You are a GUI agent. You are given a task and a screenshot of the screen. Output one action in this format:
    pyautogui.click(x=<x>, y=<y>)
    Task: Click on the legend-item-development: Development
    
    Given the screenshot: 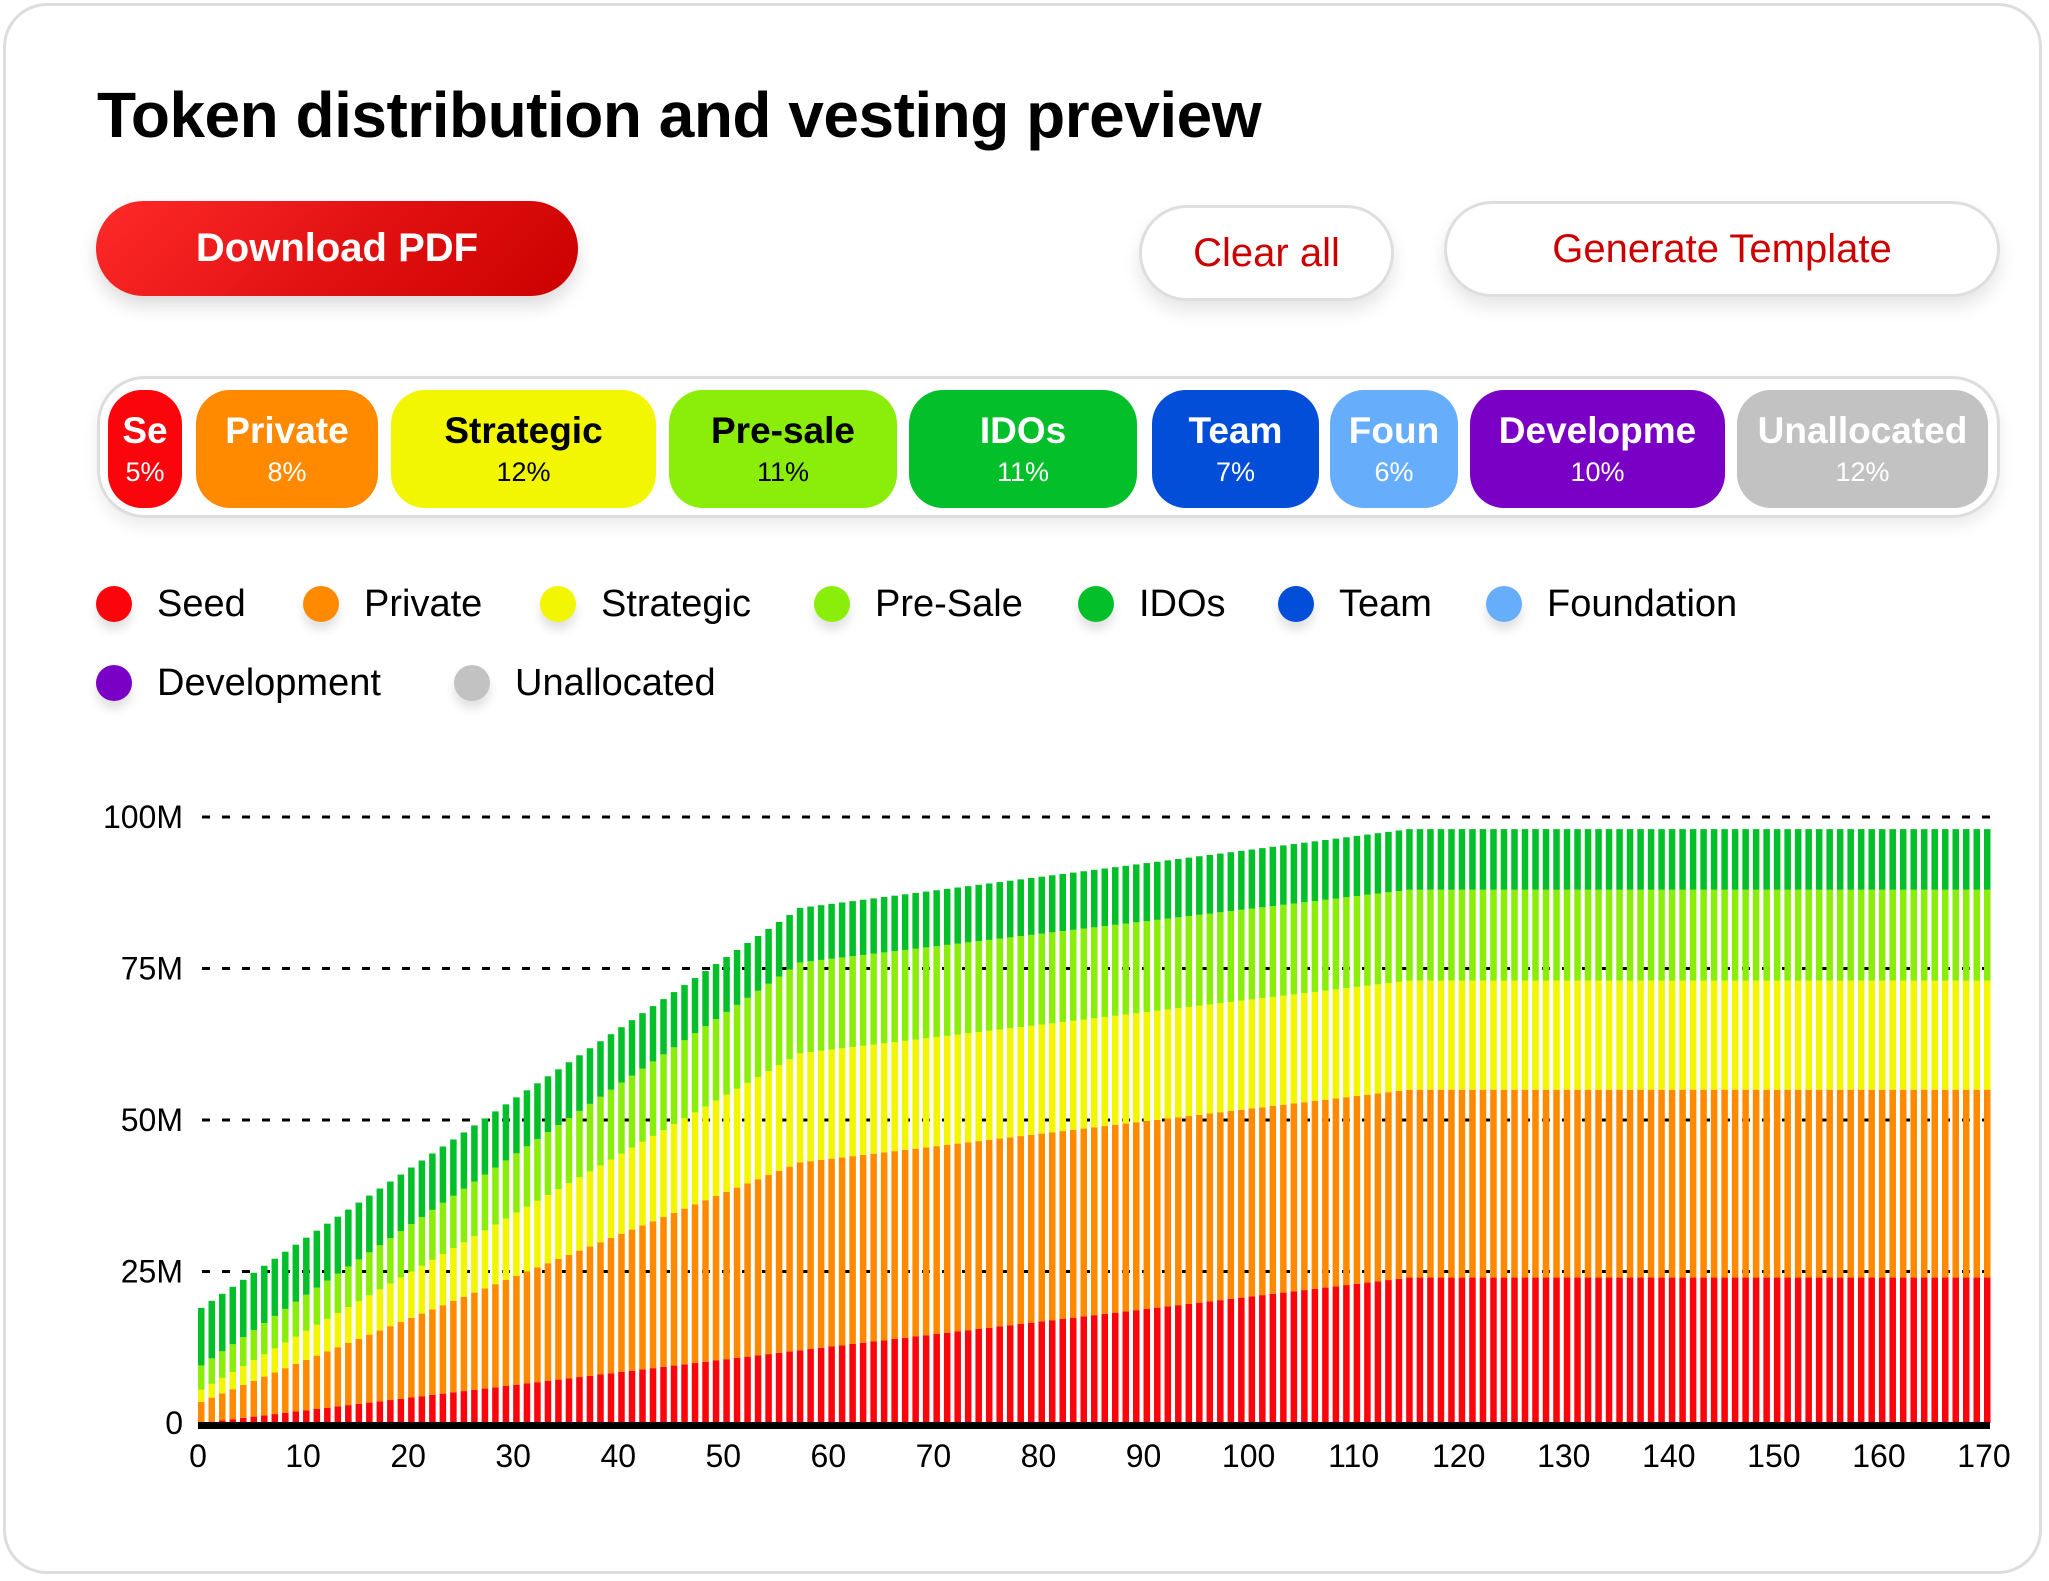 What is the action you would take?
    pyautogui.click(x=238, y=683)
    